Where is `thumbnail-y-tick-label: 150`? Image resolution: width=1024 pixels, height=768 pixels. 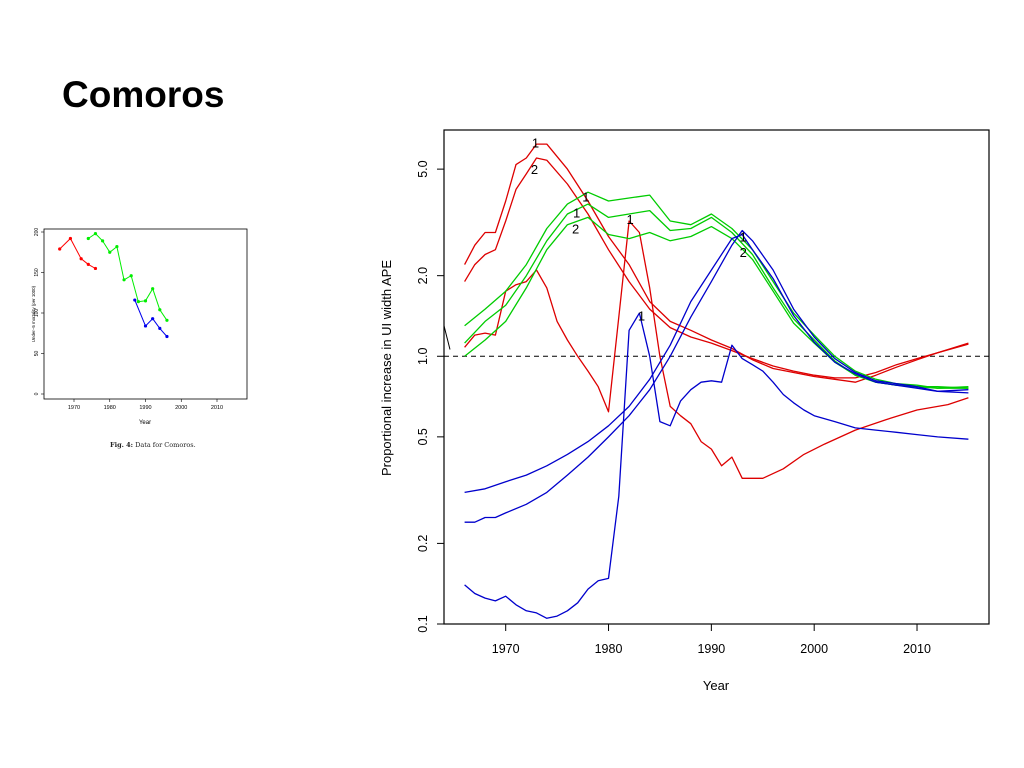 thumbnail-y-tick-label: 150 is located at coordinates (37, 272).